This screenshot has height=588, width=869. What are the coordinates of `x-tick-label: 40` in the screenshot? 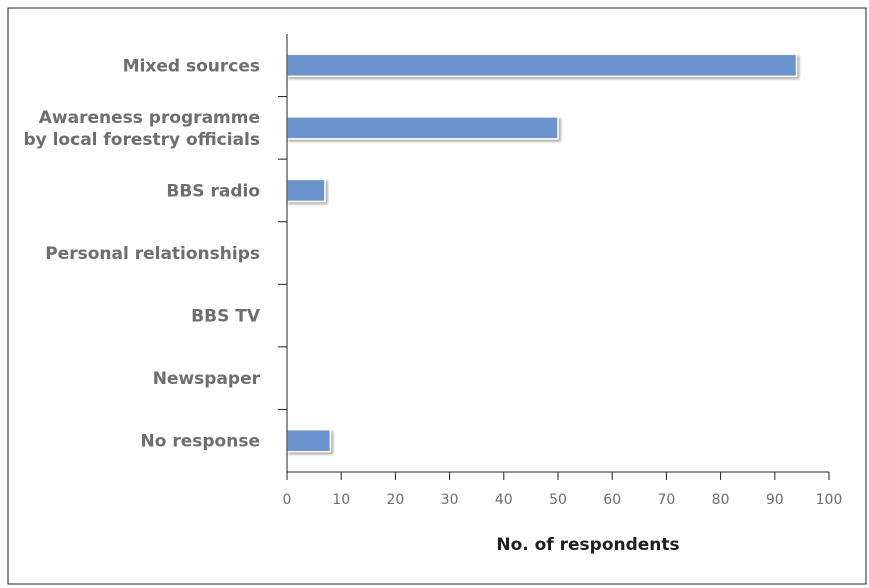 It's located at (504, 500).